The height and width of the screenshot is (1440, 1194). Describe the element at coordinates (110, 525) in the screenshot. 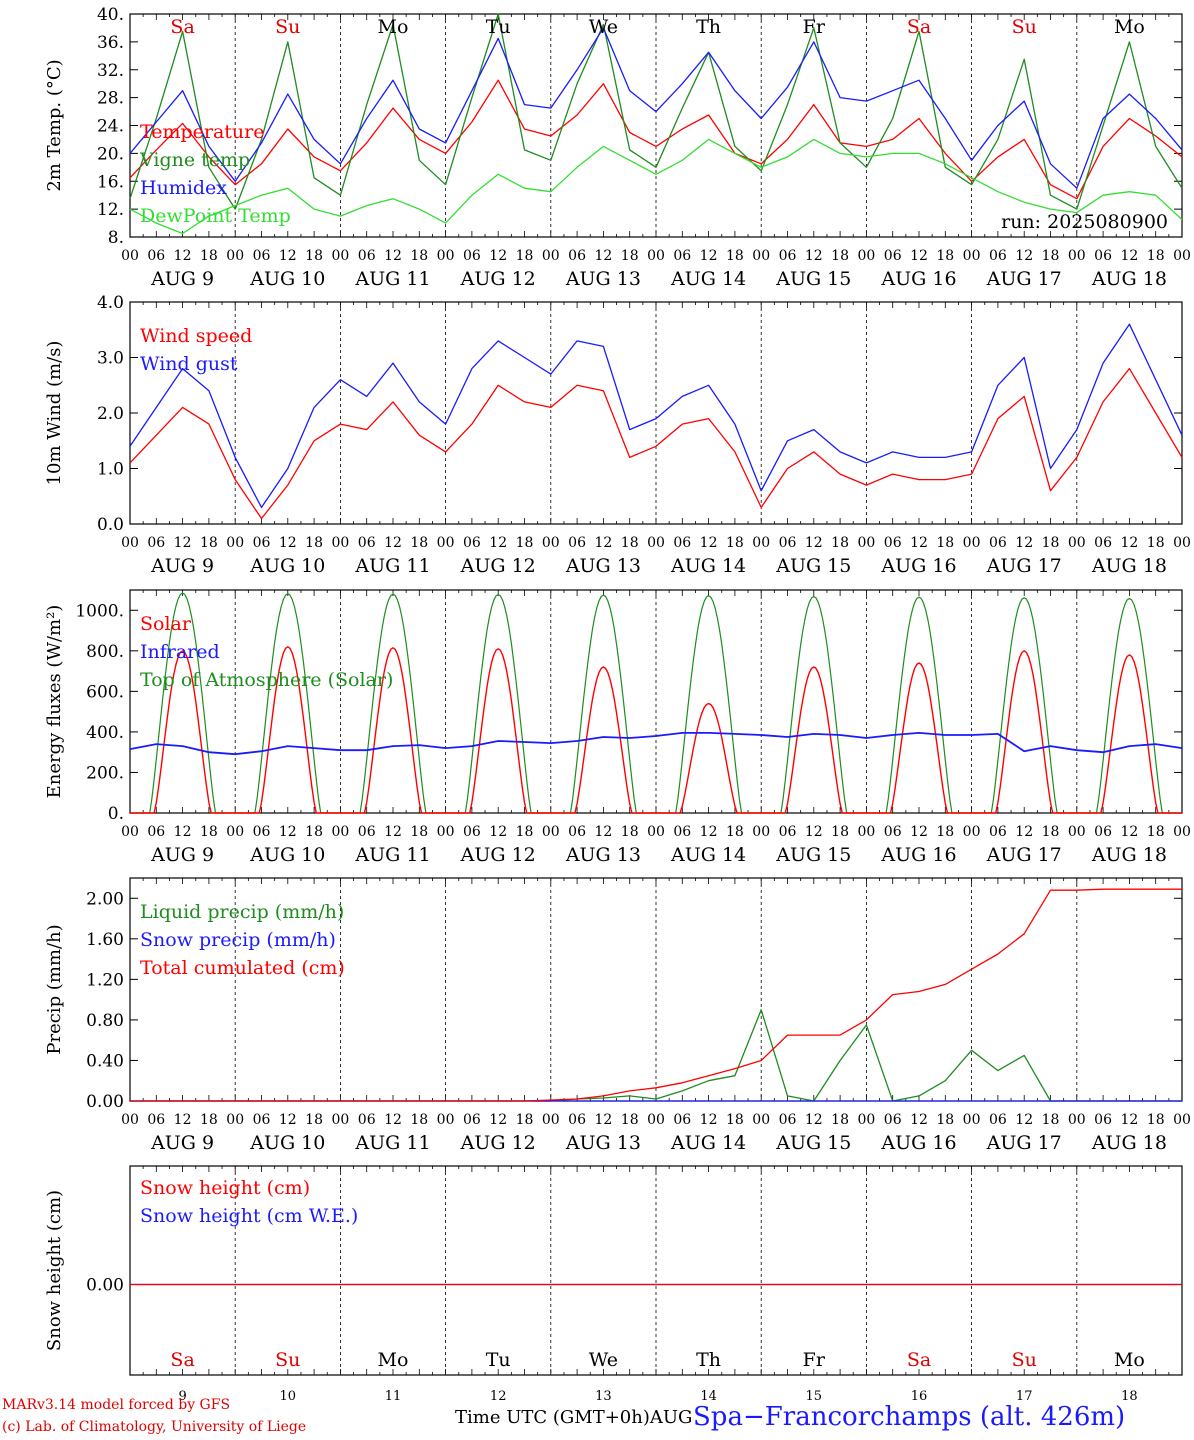

I see `y-tick-label: 0.0` at that location.